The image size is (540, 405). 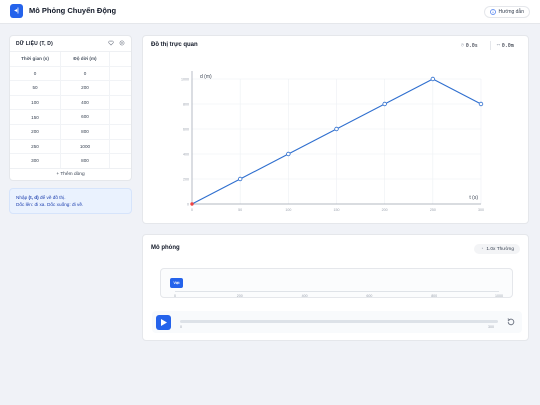 I want to click on current-position-marker, so click(x=192, y=204).